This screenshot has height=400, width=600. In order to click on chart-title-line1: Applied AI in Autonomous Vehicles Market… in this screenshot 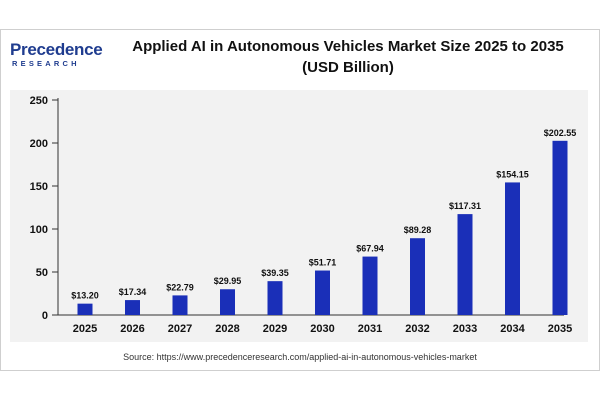, I will do `click(348, 46)`.